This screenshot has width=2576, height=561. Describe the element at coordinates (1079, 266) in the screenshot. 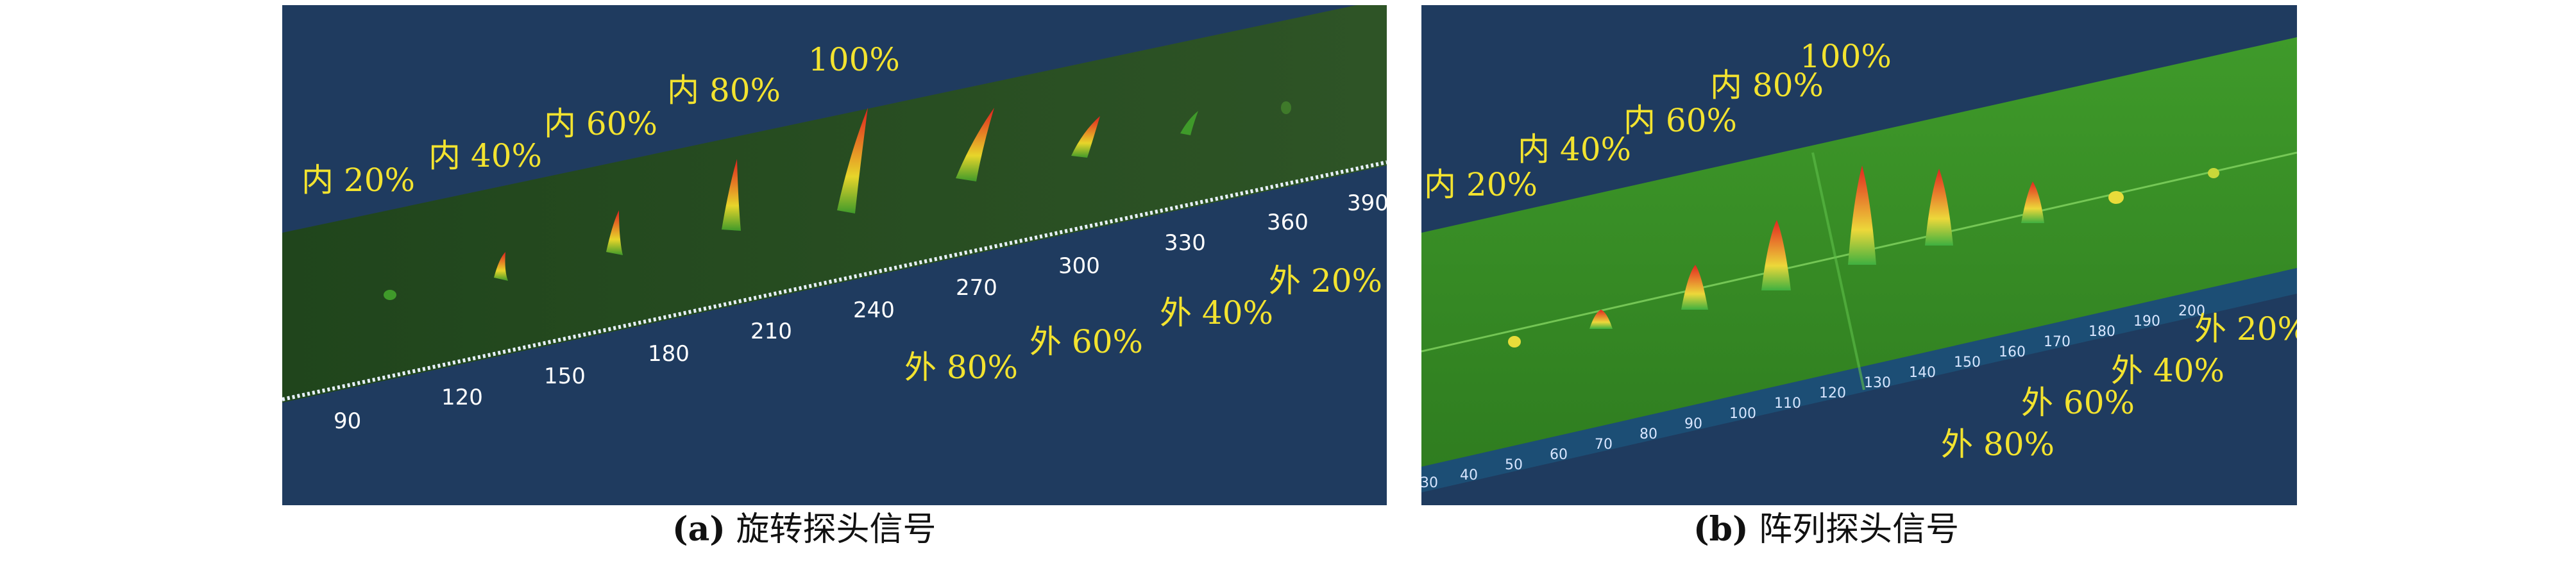

I see `axis-tick: 300` at that location.